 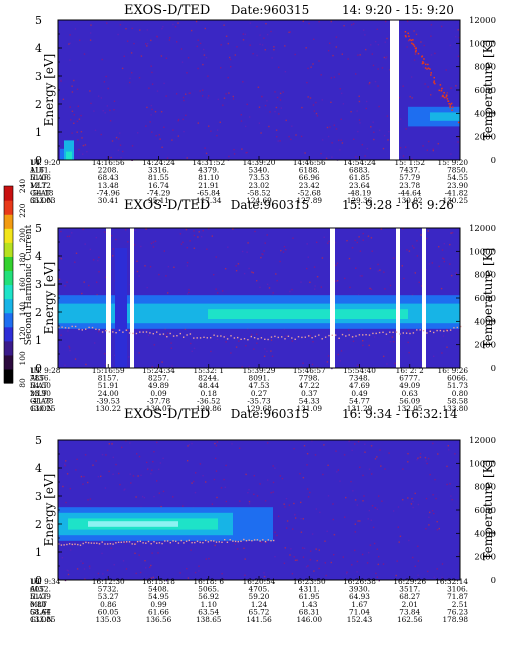 What do you see at coordinates (167, 205) in the screenshot?
I see `chart-title: EXOS-D/TED` at bounding box center [167, 205].